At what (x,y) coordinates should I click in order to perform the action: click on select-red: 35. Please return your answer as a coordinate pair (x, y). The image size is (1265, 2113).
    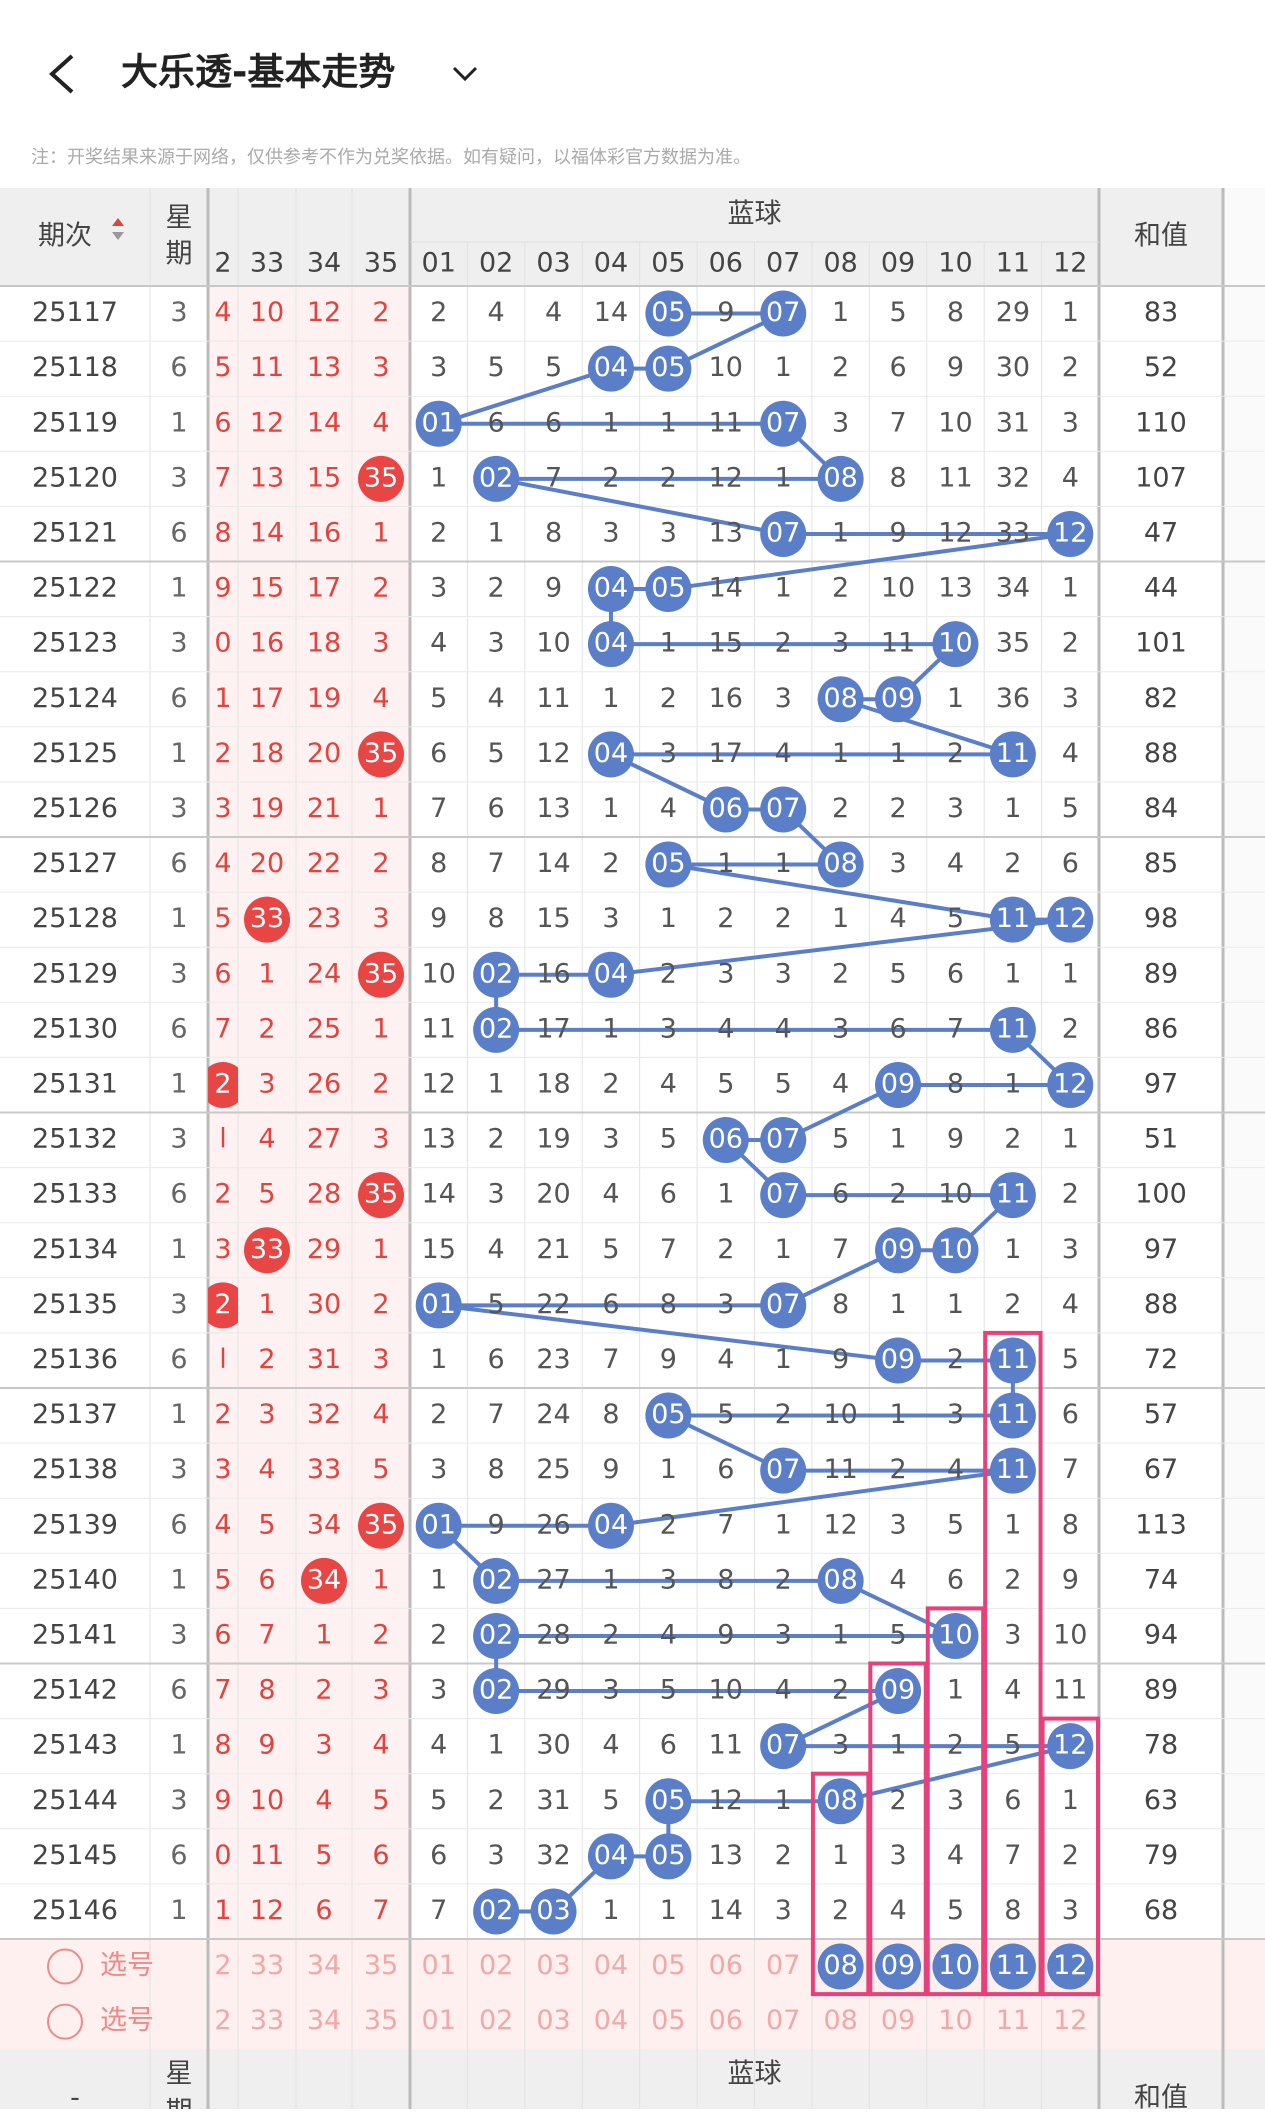
    Looking at the image, I should click on (381, 1965).